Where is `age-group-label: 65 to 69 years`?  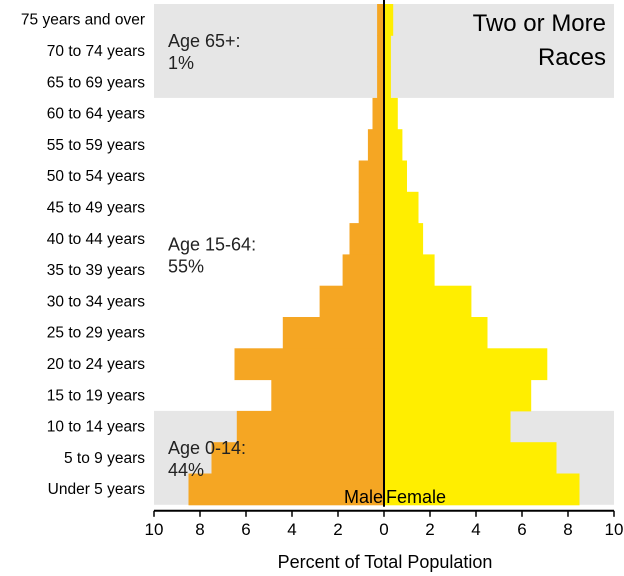 age-group-label: 65 to 69 years is located at coordinates (96, 82).